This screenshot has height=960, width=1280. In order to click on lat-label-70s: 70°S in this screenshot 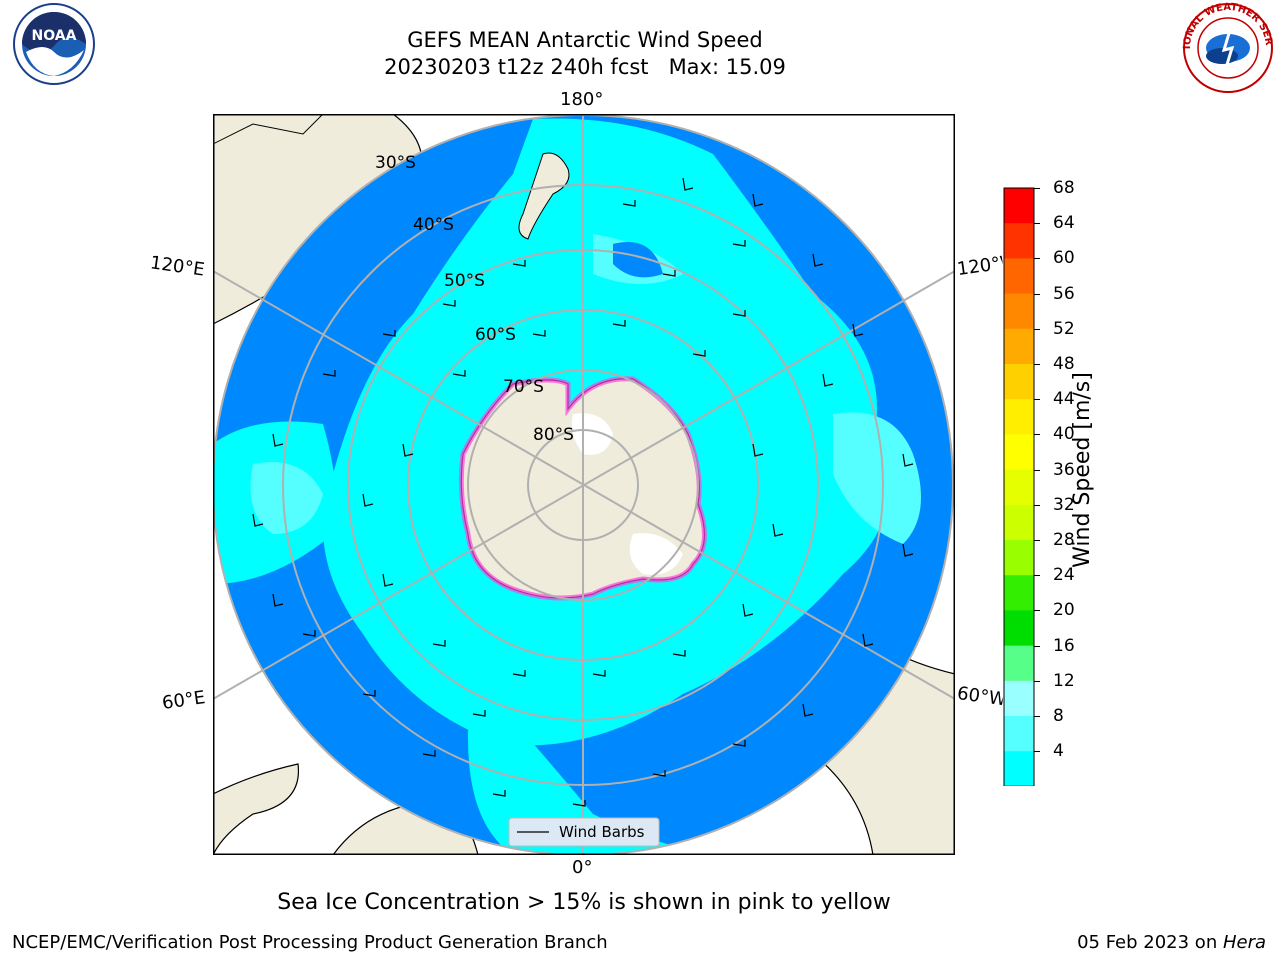, I will do `click(523, 387)`.